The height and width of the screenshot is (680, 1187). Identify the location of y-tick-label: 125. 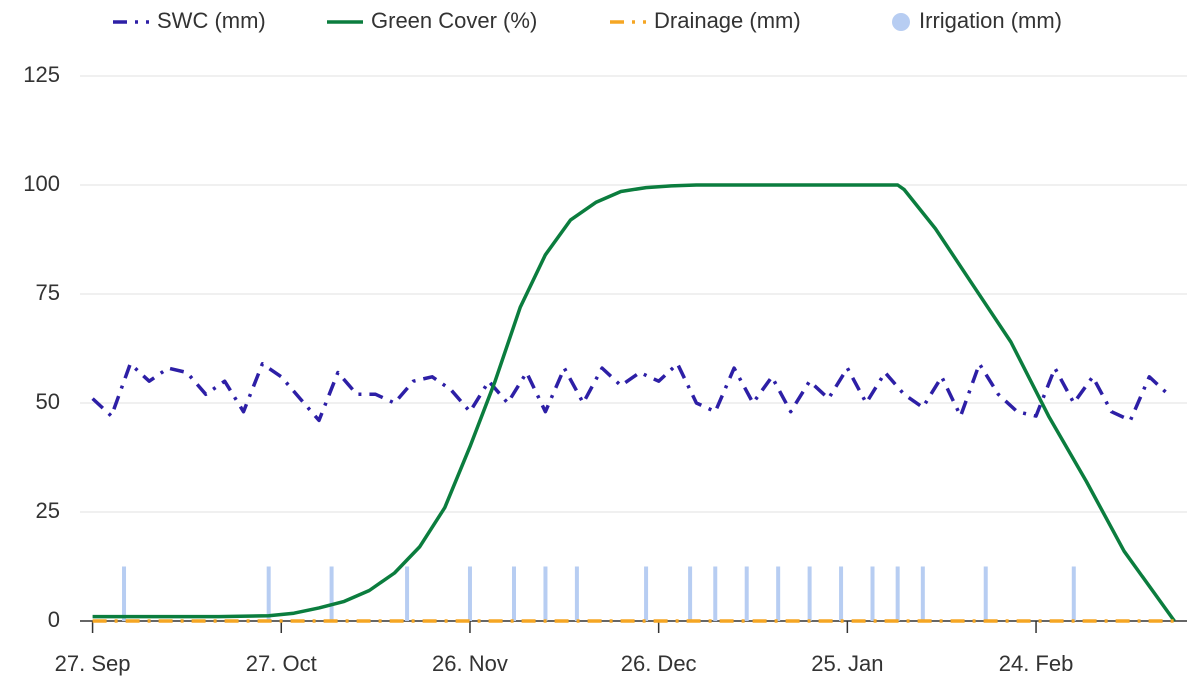
(41, 74).